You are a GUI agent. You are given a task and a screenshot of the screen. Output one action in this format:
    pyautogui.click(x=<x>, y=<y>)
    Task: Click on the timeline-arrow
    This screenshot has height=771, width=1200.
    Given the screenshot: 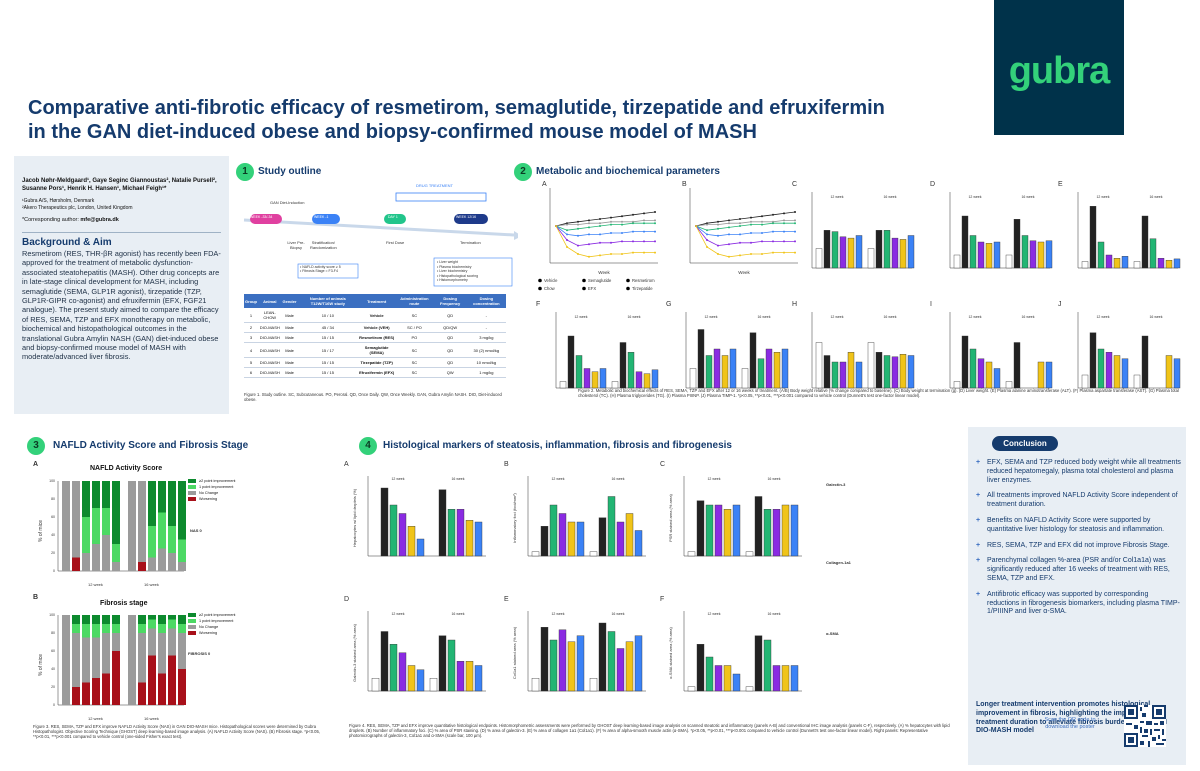 What is the action you would take?
    pyautogui.click(x=379, y=227)
    